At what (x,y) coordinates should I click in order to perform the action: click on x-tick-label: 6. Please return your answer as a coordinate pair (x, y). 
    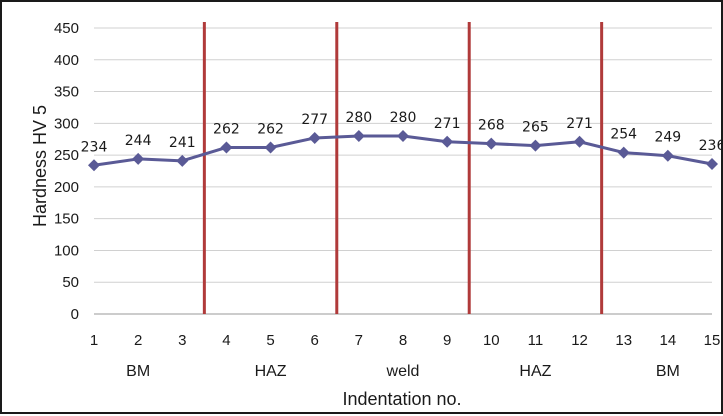
    Looking at the image, I should click on (315, 340).